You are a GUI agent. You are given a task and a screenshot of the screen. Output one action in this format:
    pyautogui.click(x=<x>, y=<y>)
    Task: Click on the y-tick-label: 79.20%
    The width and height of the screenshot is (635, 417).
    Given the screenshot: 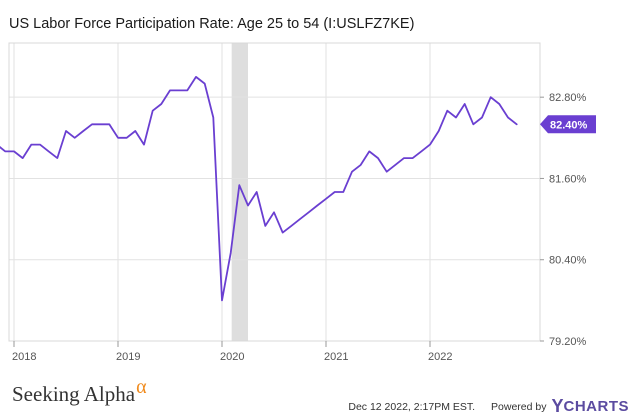 What is the action you would take?
    pyautogui.click(x=568, y=342)
    